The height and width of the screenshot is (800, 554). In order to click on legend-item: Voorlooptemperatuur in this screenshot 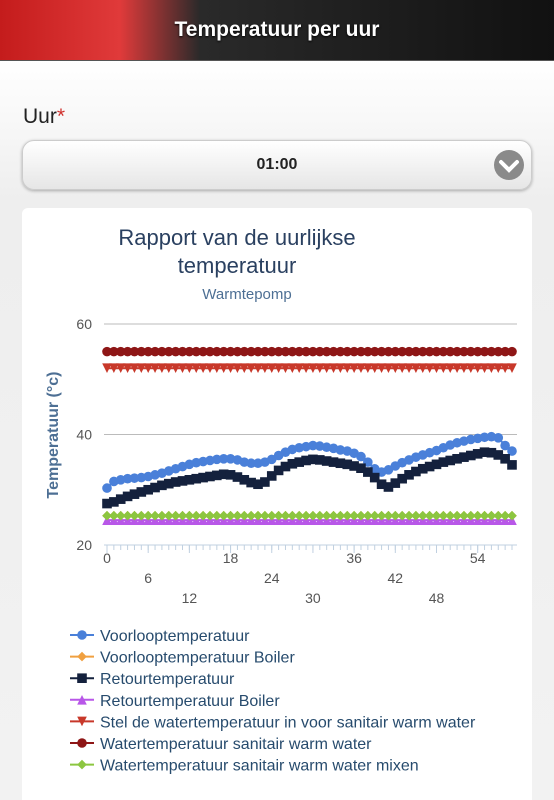, I will do `click(175, 636)`.